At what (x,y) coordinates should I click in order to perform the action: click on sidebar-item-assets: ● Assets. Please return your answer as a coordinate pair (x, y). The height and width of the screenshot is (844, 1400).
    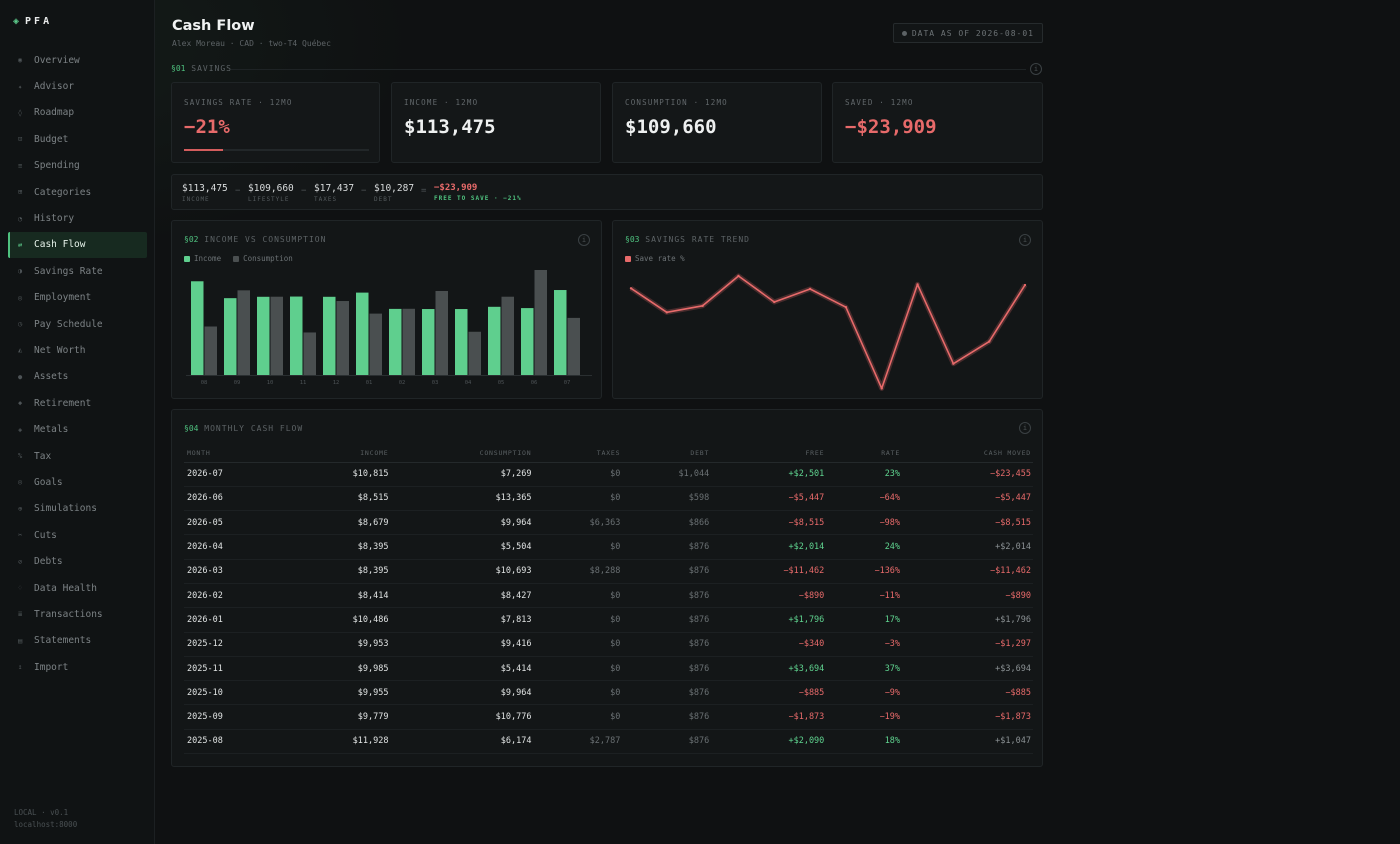
    Looking at the image, I should click on (77, 377).